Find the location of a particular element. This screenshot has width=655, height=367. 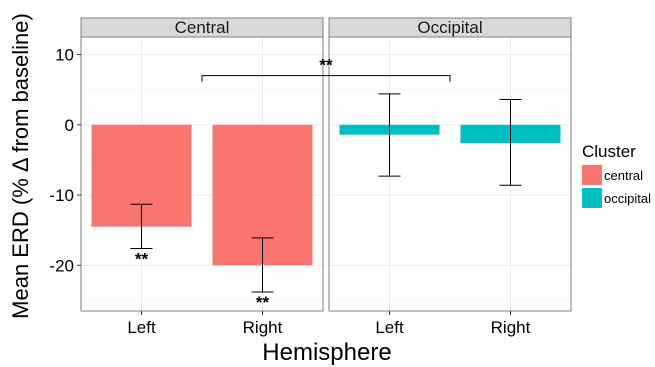

facet-strip-label: Occipital is located at coordinates (449, 27).